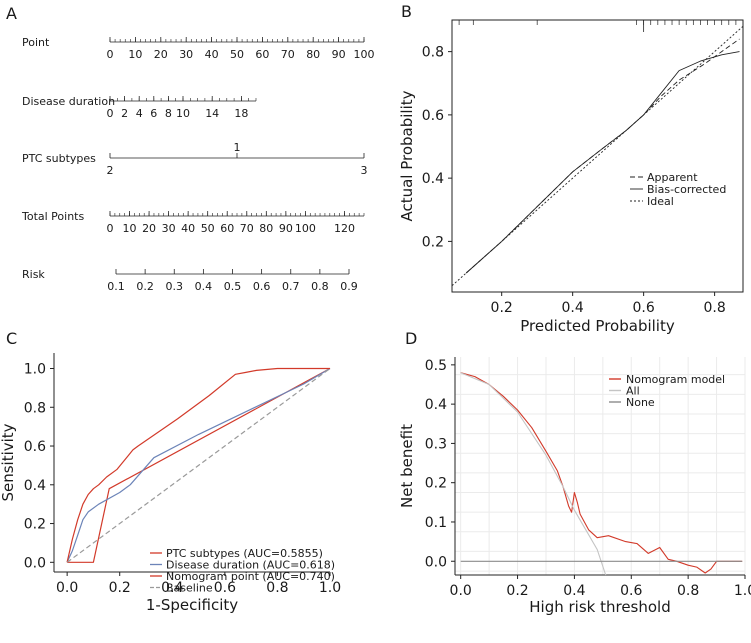 Image resolution: width=751 pixels, height=643 pixels. I want to click on y-axis-label: Sensitivity, so click(8, 462).